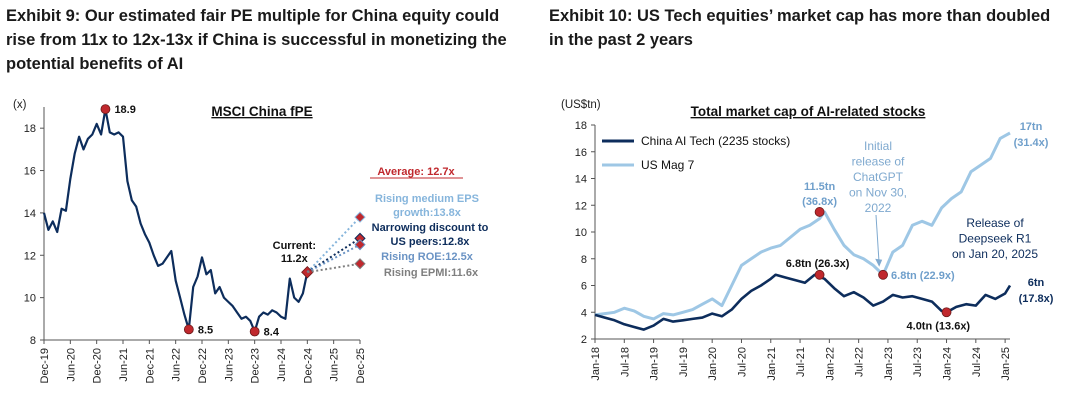  What do you see at coordinates (430, 228) in the screenshot?
I see `scenario-label-discount: Narrowing discount to` at bounding box center [430, 228].